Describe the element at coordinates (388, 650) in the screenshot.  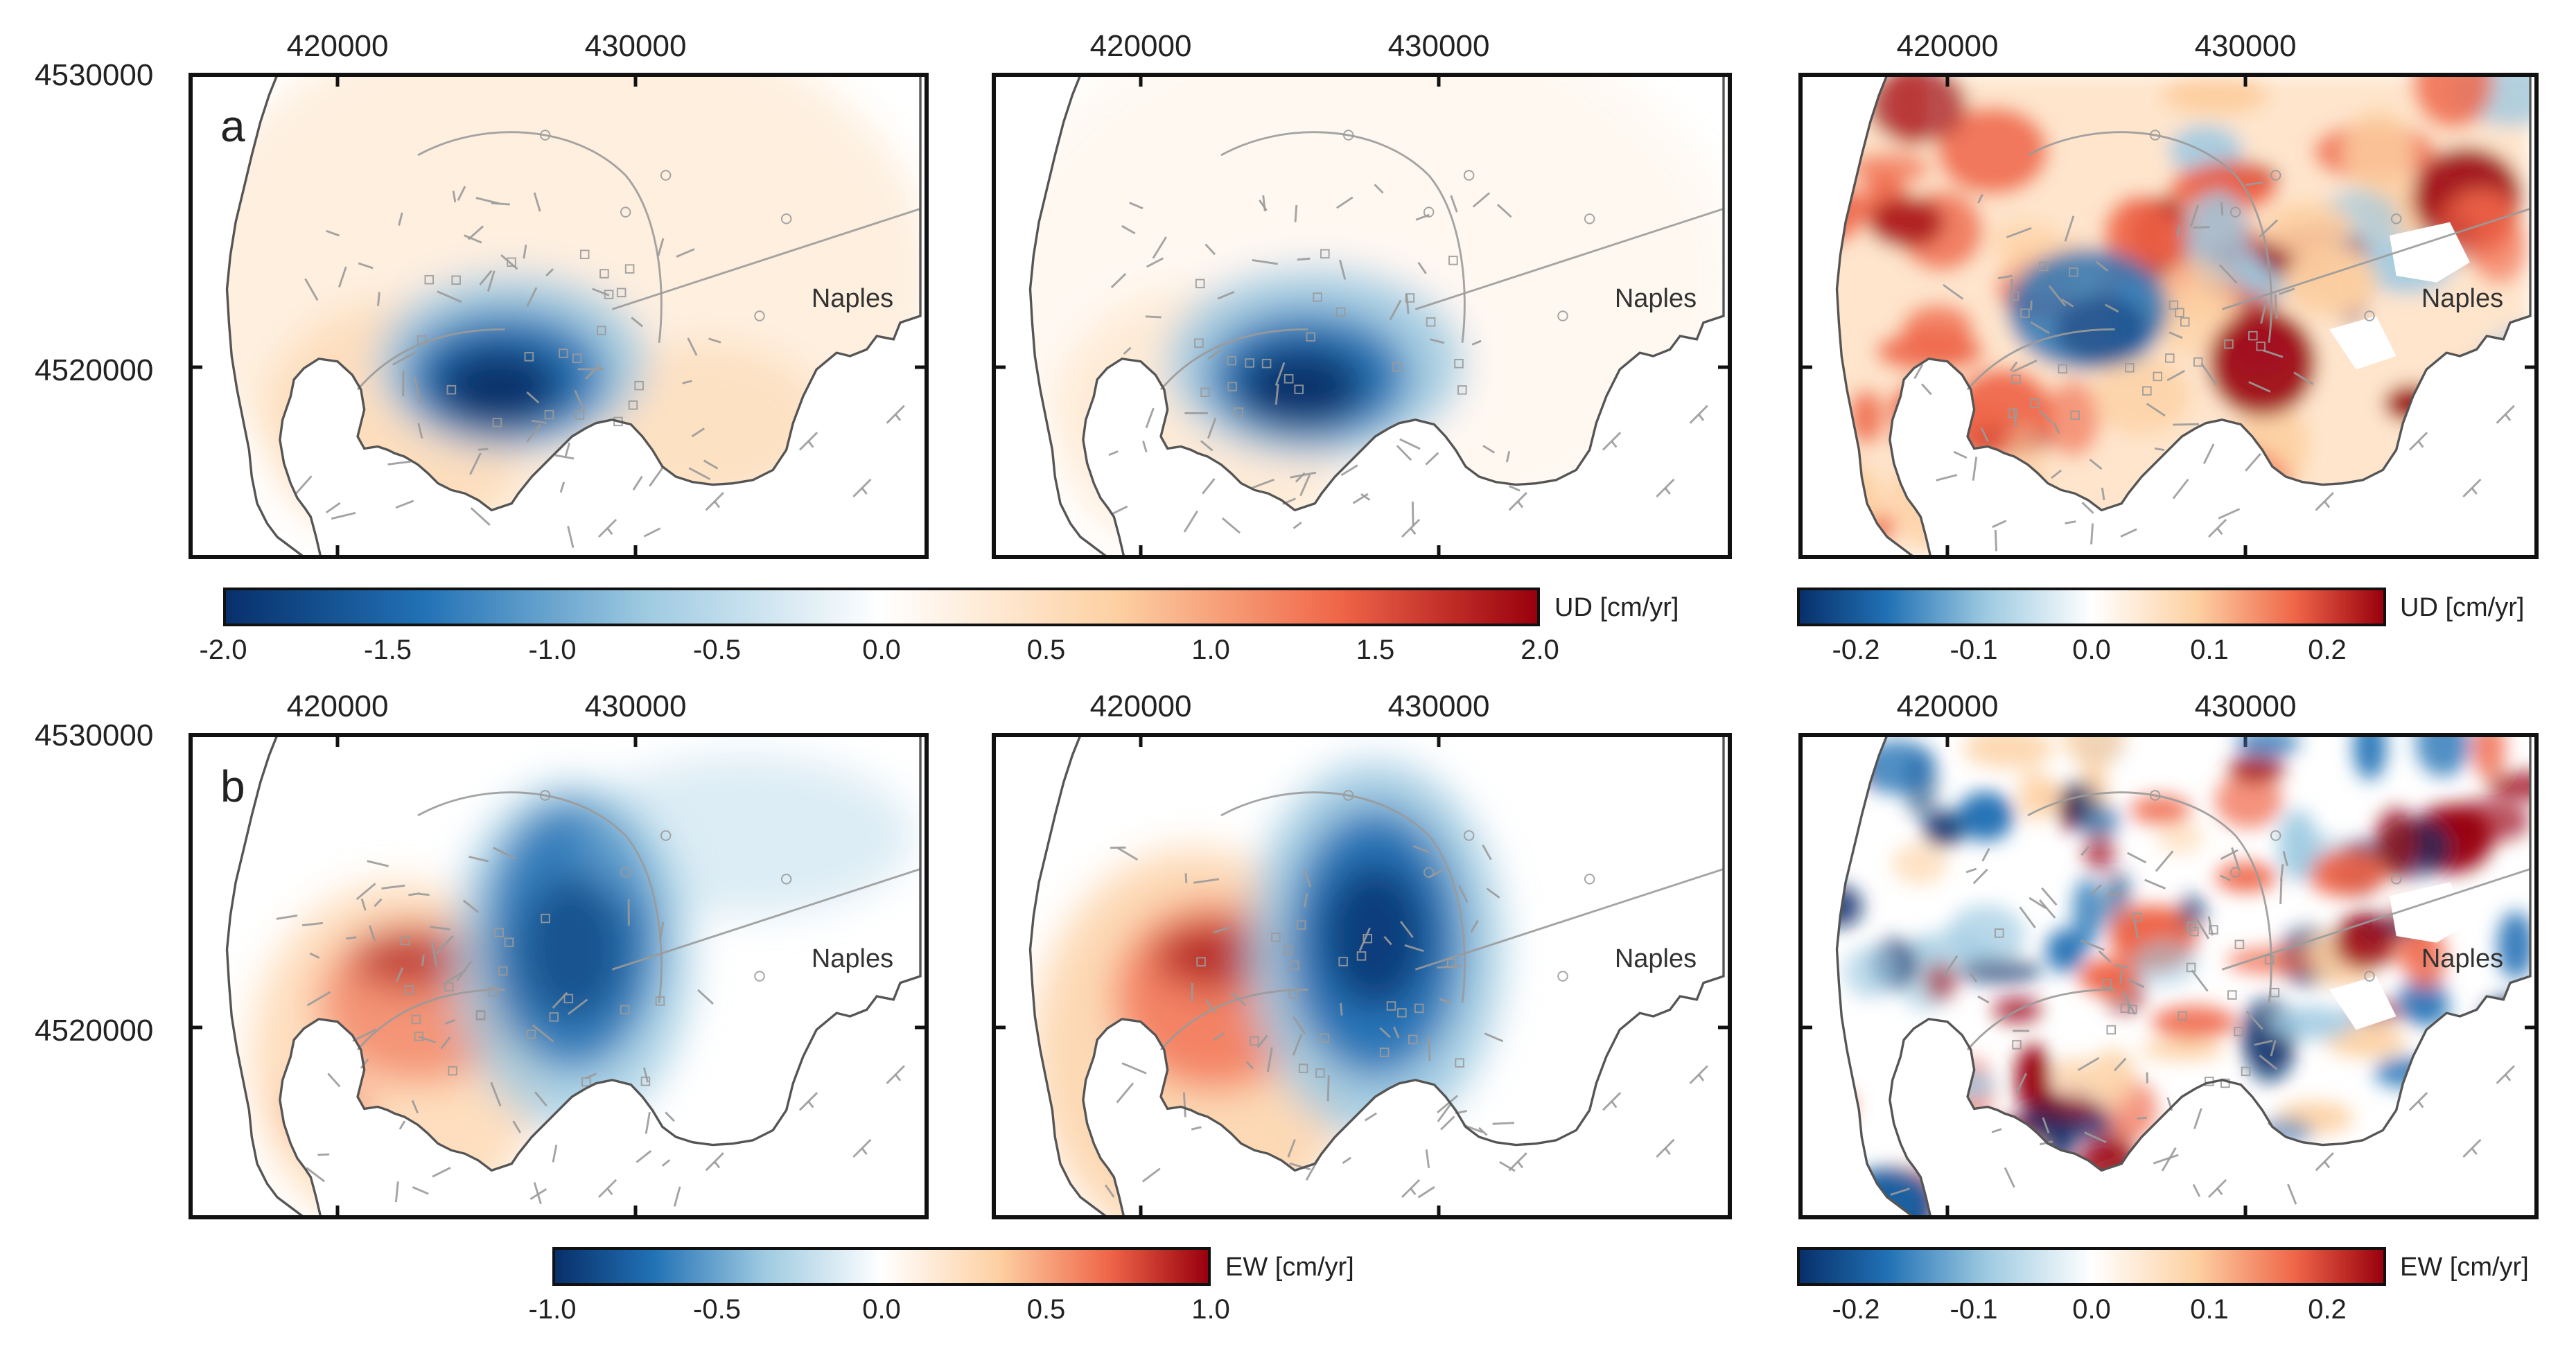
I see `colorbar-tick-label: -1.5` at that location.